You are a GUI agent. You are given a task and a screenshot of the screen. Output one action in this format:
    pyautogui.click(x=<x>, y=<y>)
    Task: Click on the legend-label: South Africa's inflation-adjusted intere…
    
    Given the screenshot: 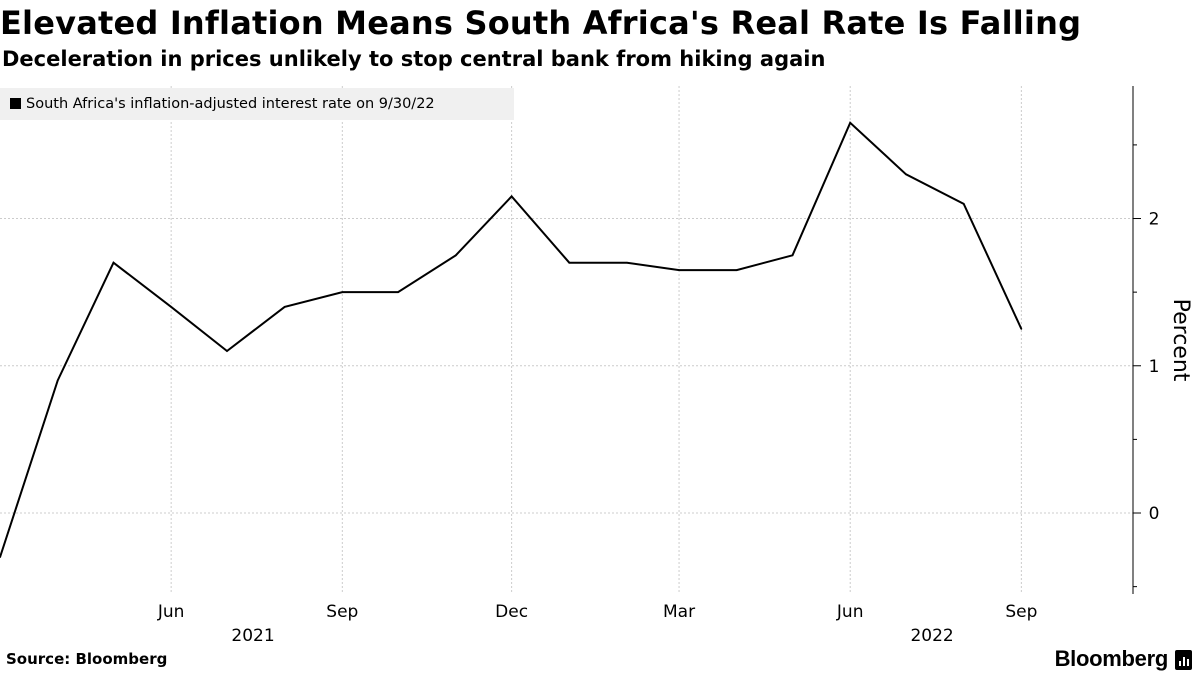 What is the action you would take?
    pyautogui.click(x=230, y=104)
    